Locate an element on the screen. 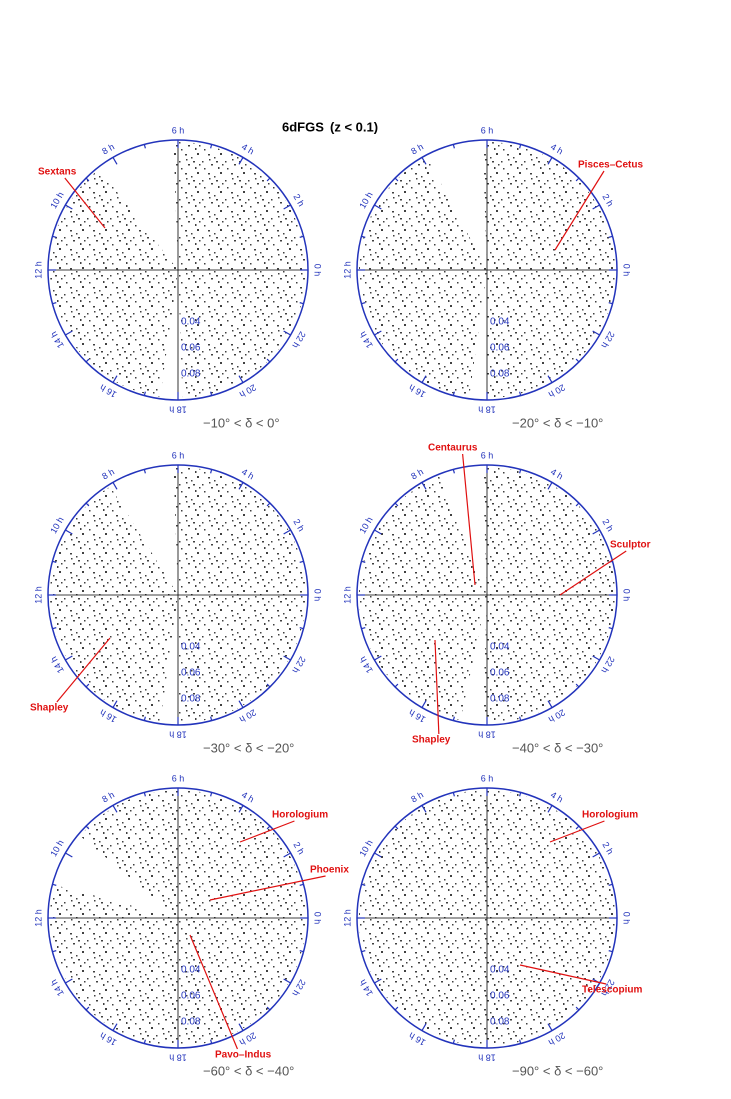  structure-label: Horologium is located at coordinates (300, 815).